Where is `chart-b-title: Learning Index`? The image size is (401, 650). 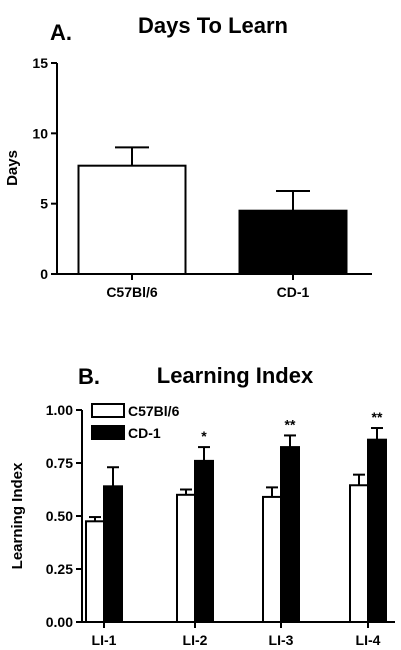 chart-b-title: Learning Index is located at coordinates (235, 375).